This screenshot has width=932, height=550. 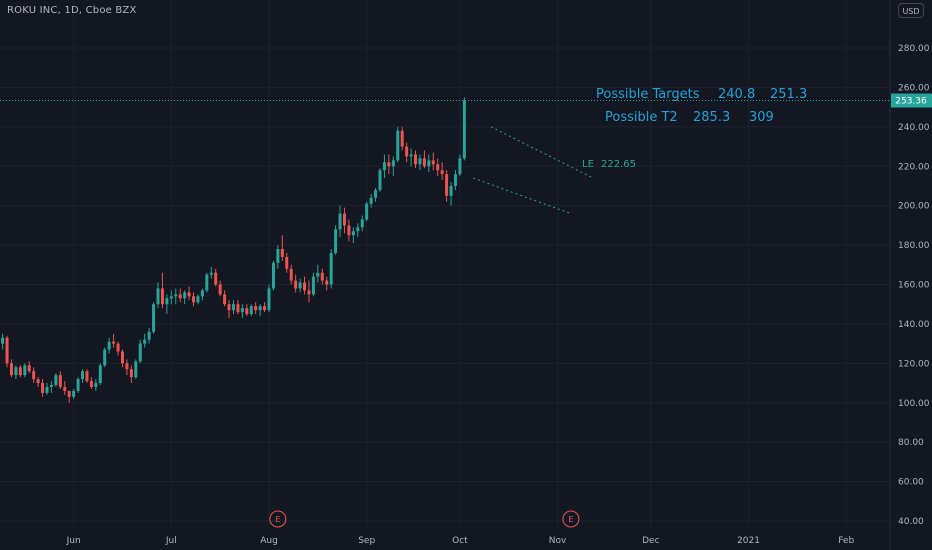 I want to click on le-label: LE, so click(x=588, y=164).